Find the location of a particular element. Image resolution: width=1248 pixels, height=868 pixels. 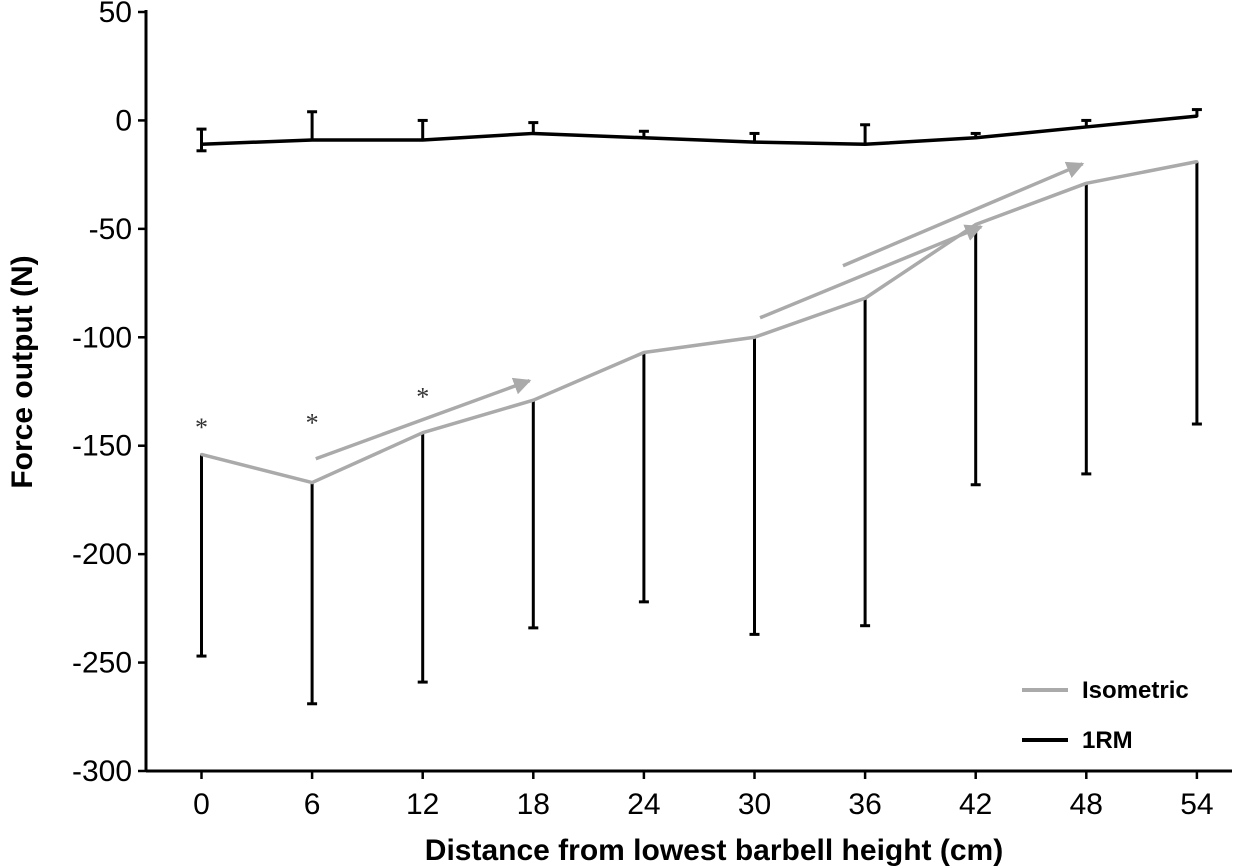

y-tick-label: 0 is located at coordinates (123, 120).